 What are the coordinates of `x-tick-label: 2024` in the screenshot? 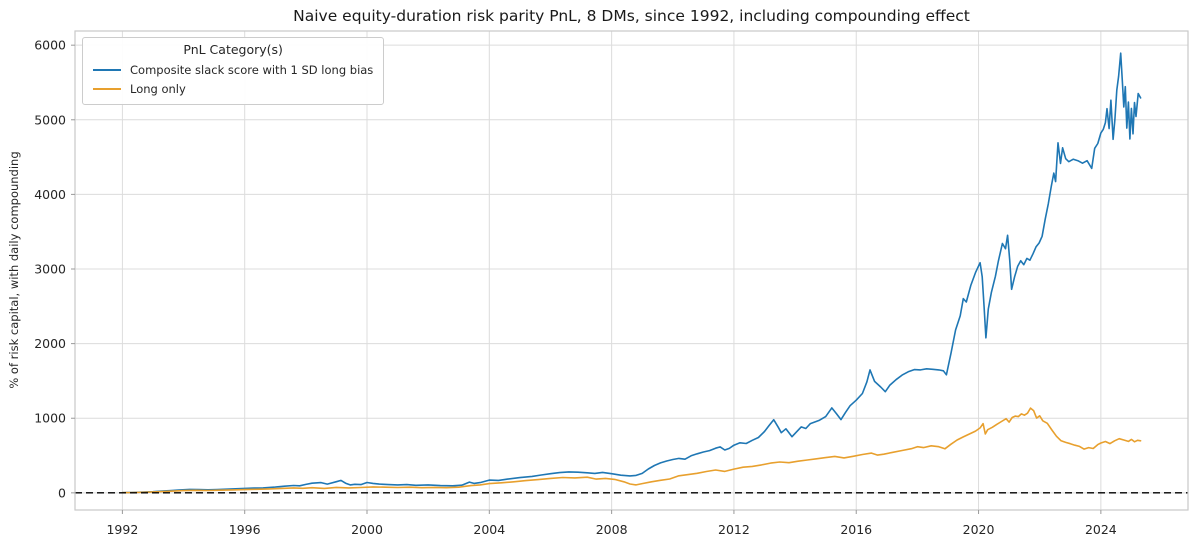 It's located at (1101, 529).